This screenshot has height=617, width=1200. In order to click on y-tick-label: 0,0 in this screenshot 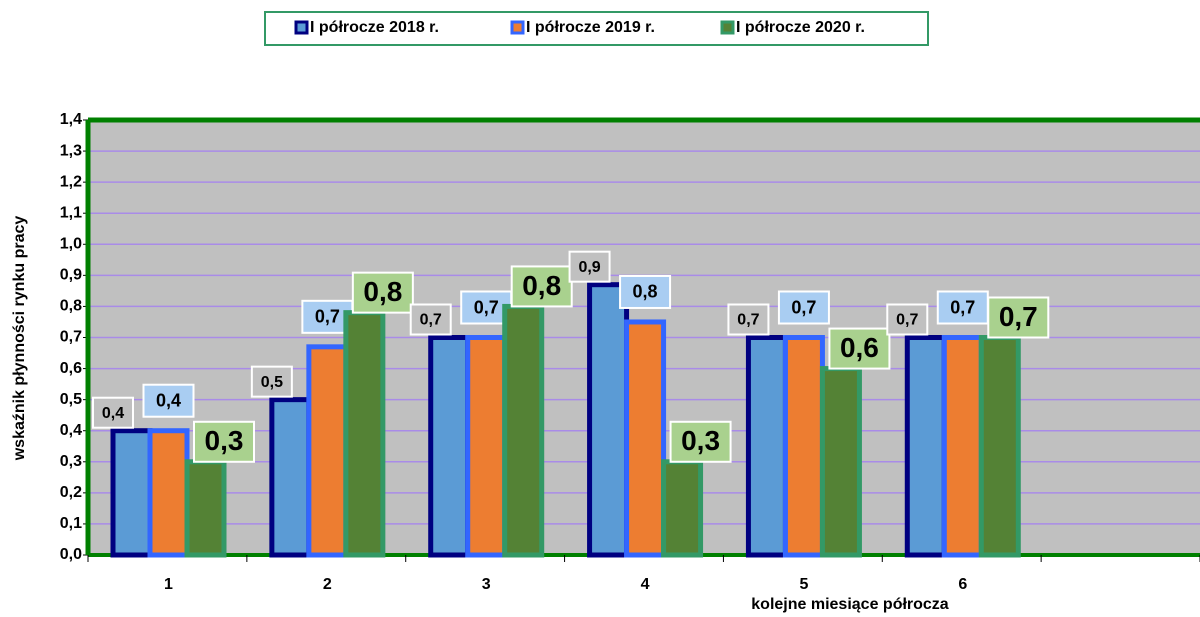, I will do `click(71, 554)`.